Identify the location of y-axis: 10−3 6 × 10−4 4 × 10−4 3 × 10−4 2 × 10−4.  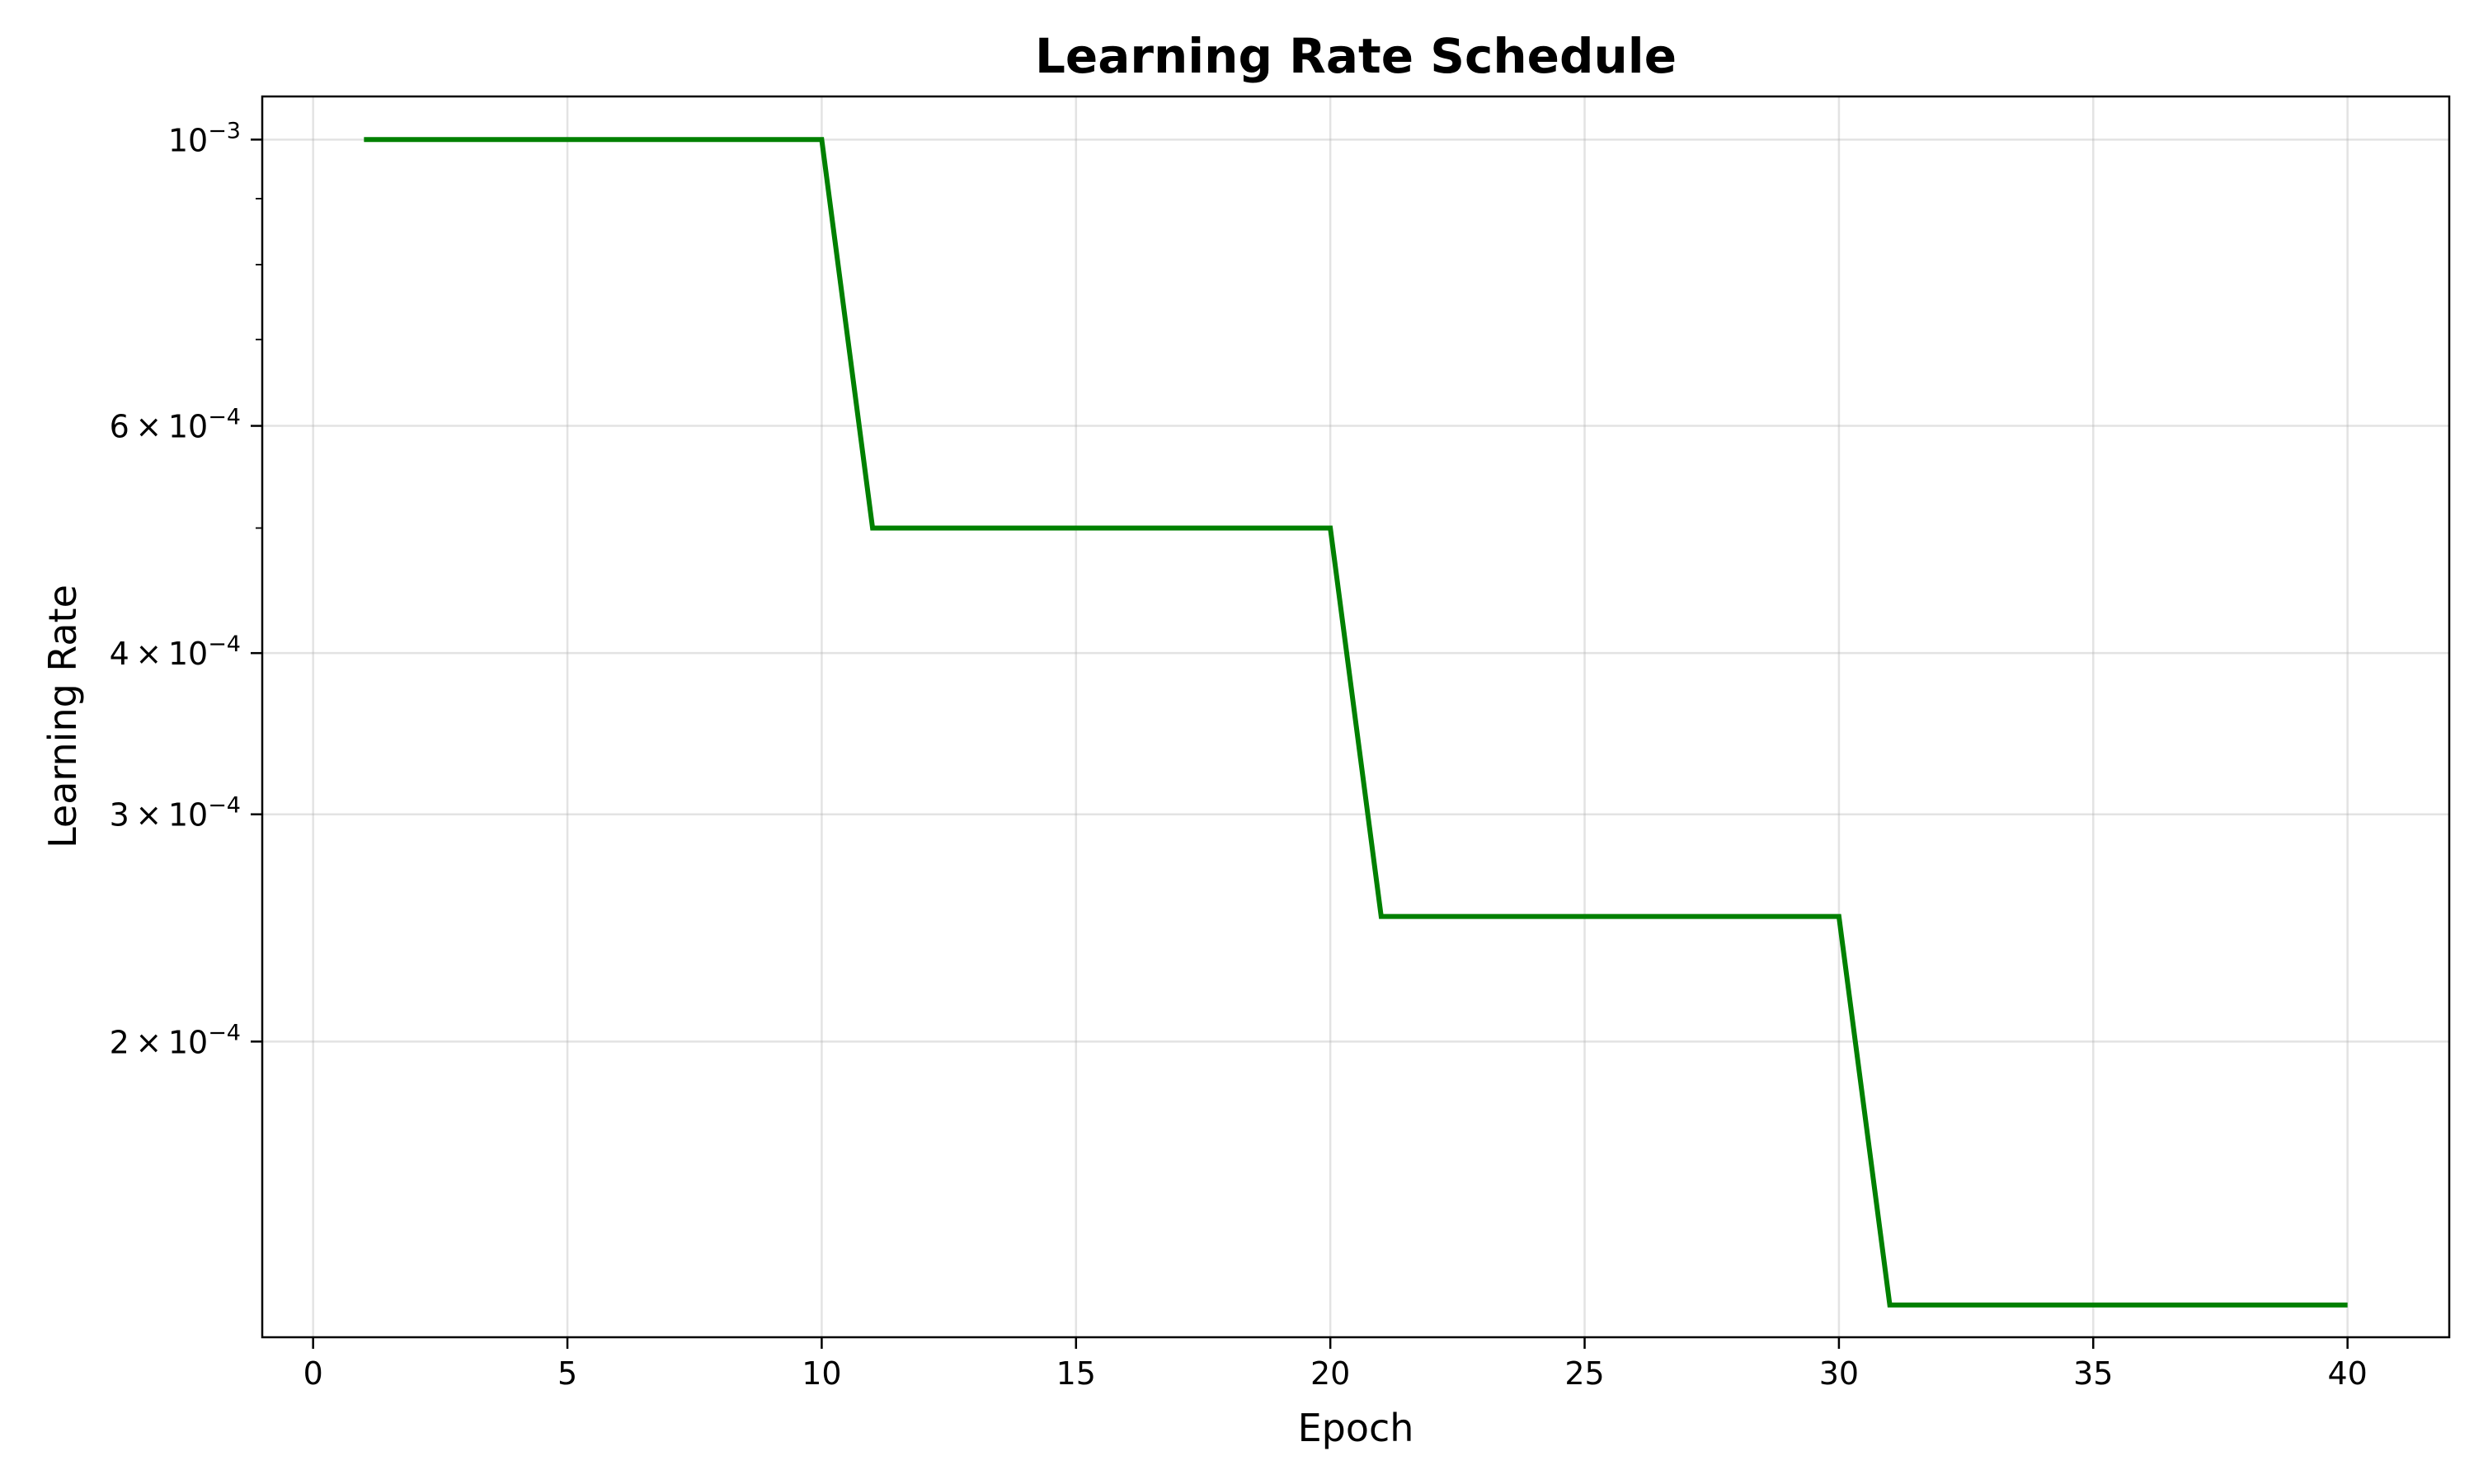
(186, 589).